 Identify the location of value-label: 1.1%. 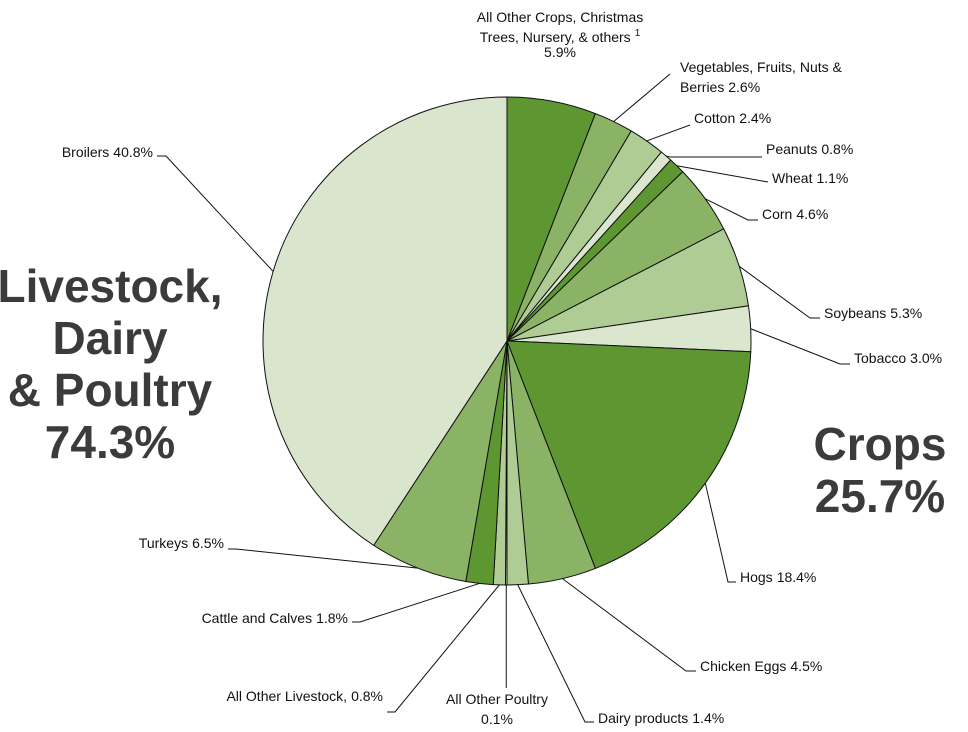
(832, 178).